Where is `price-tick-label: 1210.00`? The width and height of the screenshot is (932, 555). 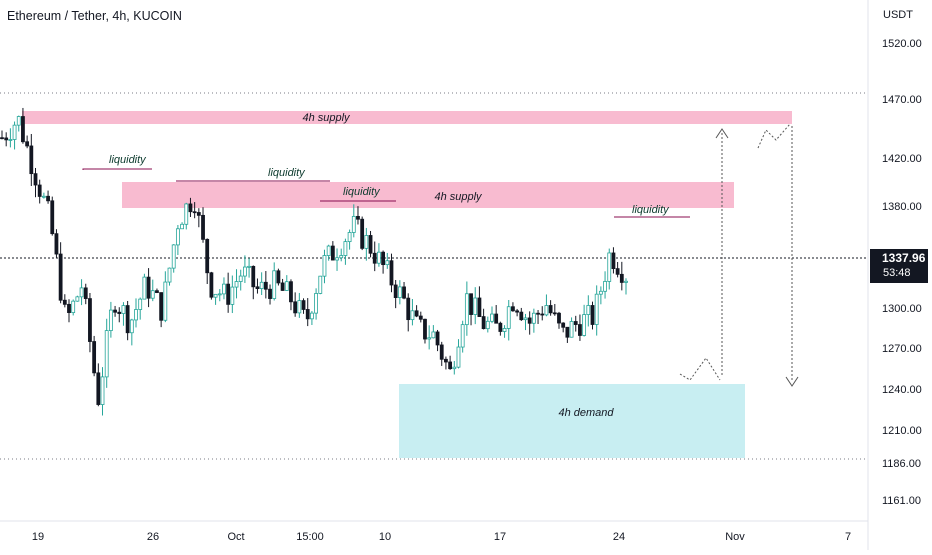 price-tick-label: 1210.00 is located at coordinates (902, 431).